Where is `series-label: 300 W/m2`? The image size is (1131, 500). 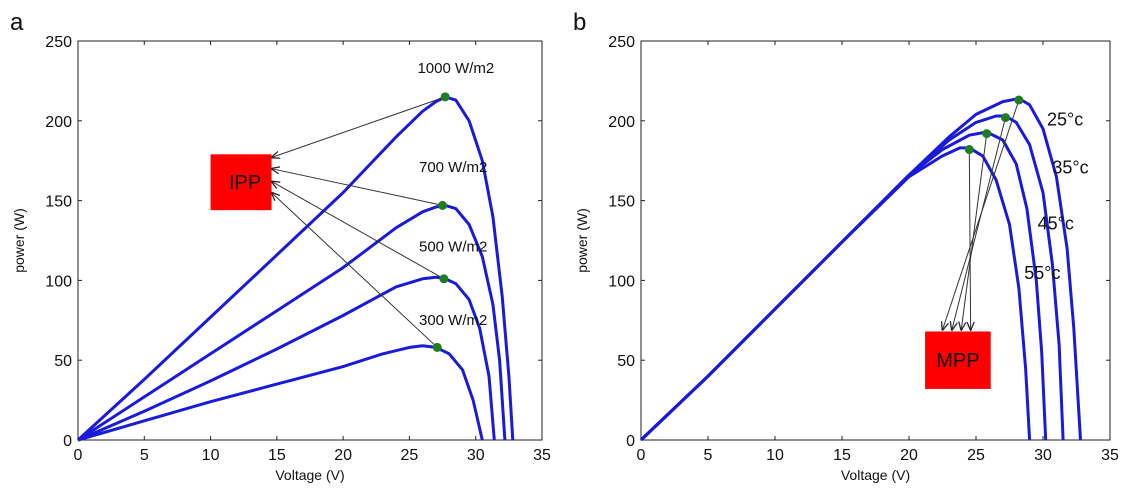 series-label: 300 W/m2 is located at coordinates (453, 320).